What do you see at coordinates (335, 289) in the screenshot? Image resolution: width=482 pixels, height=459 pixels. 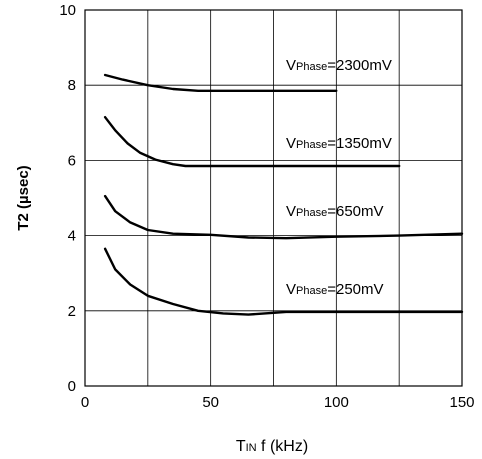 I see `series-label-3: VPhase=250mV` at bounding box center [335, 289].